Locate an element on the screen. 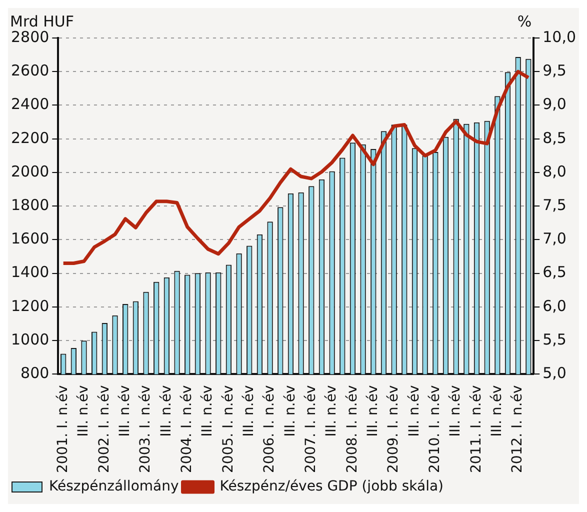 This screenshot has height=512, width=587. y-tick-label: 2400 is located at coordinates (30, 104).